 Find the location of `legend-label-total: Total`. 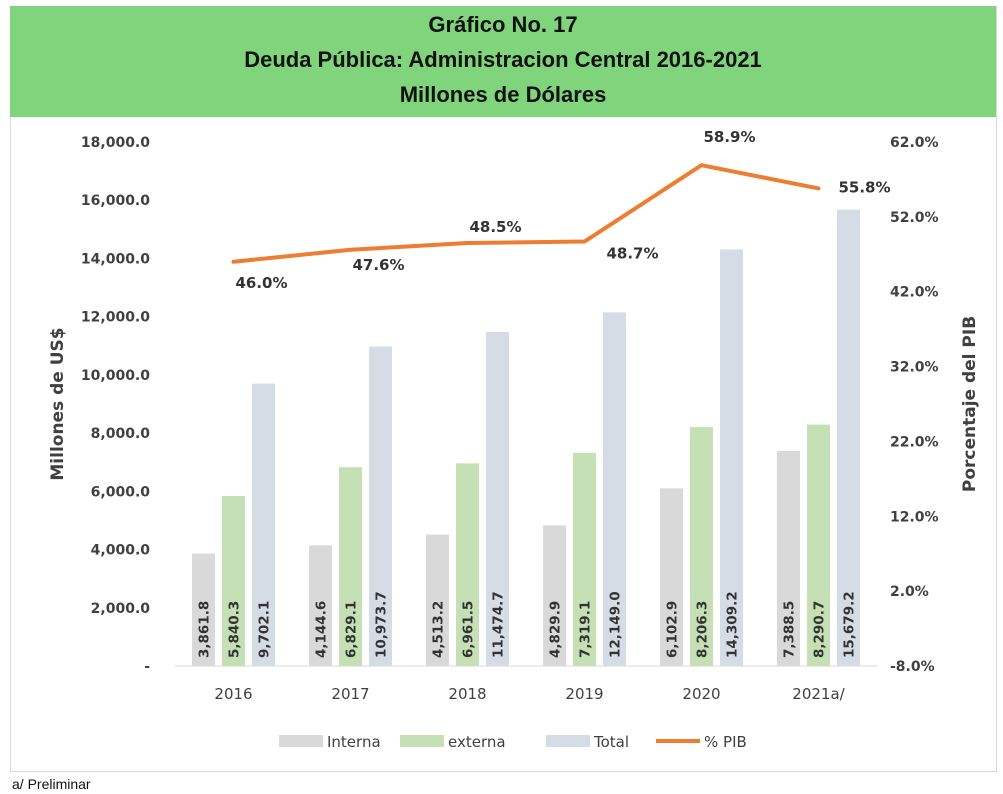

legend-label-total: Total is located at coordinates (611, 742).